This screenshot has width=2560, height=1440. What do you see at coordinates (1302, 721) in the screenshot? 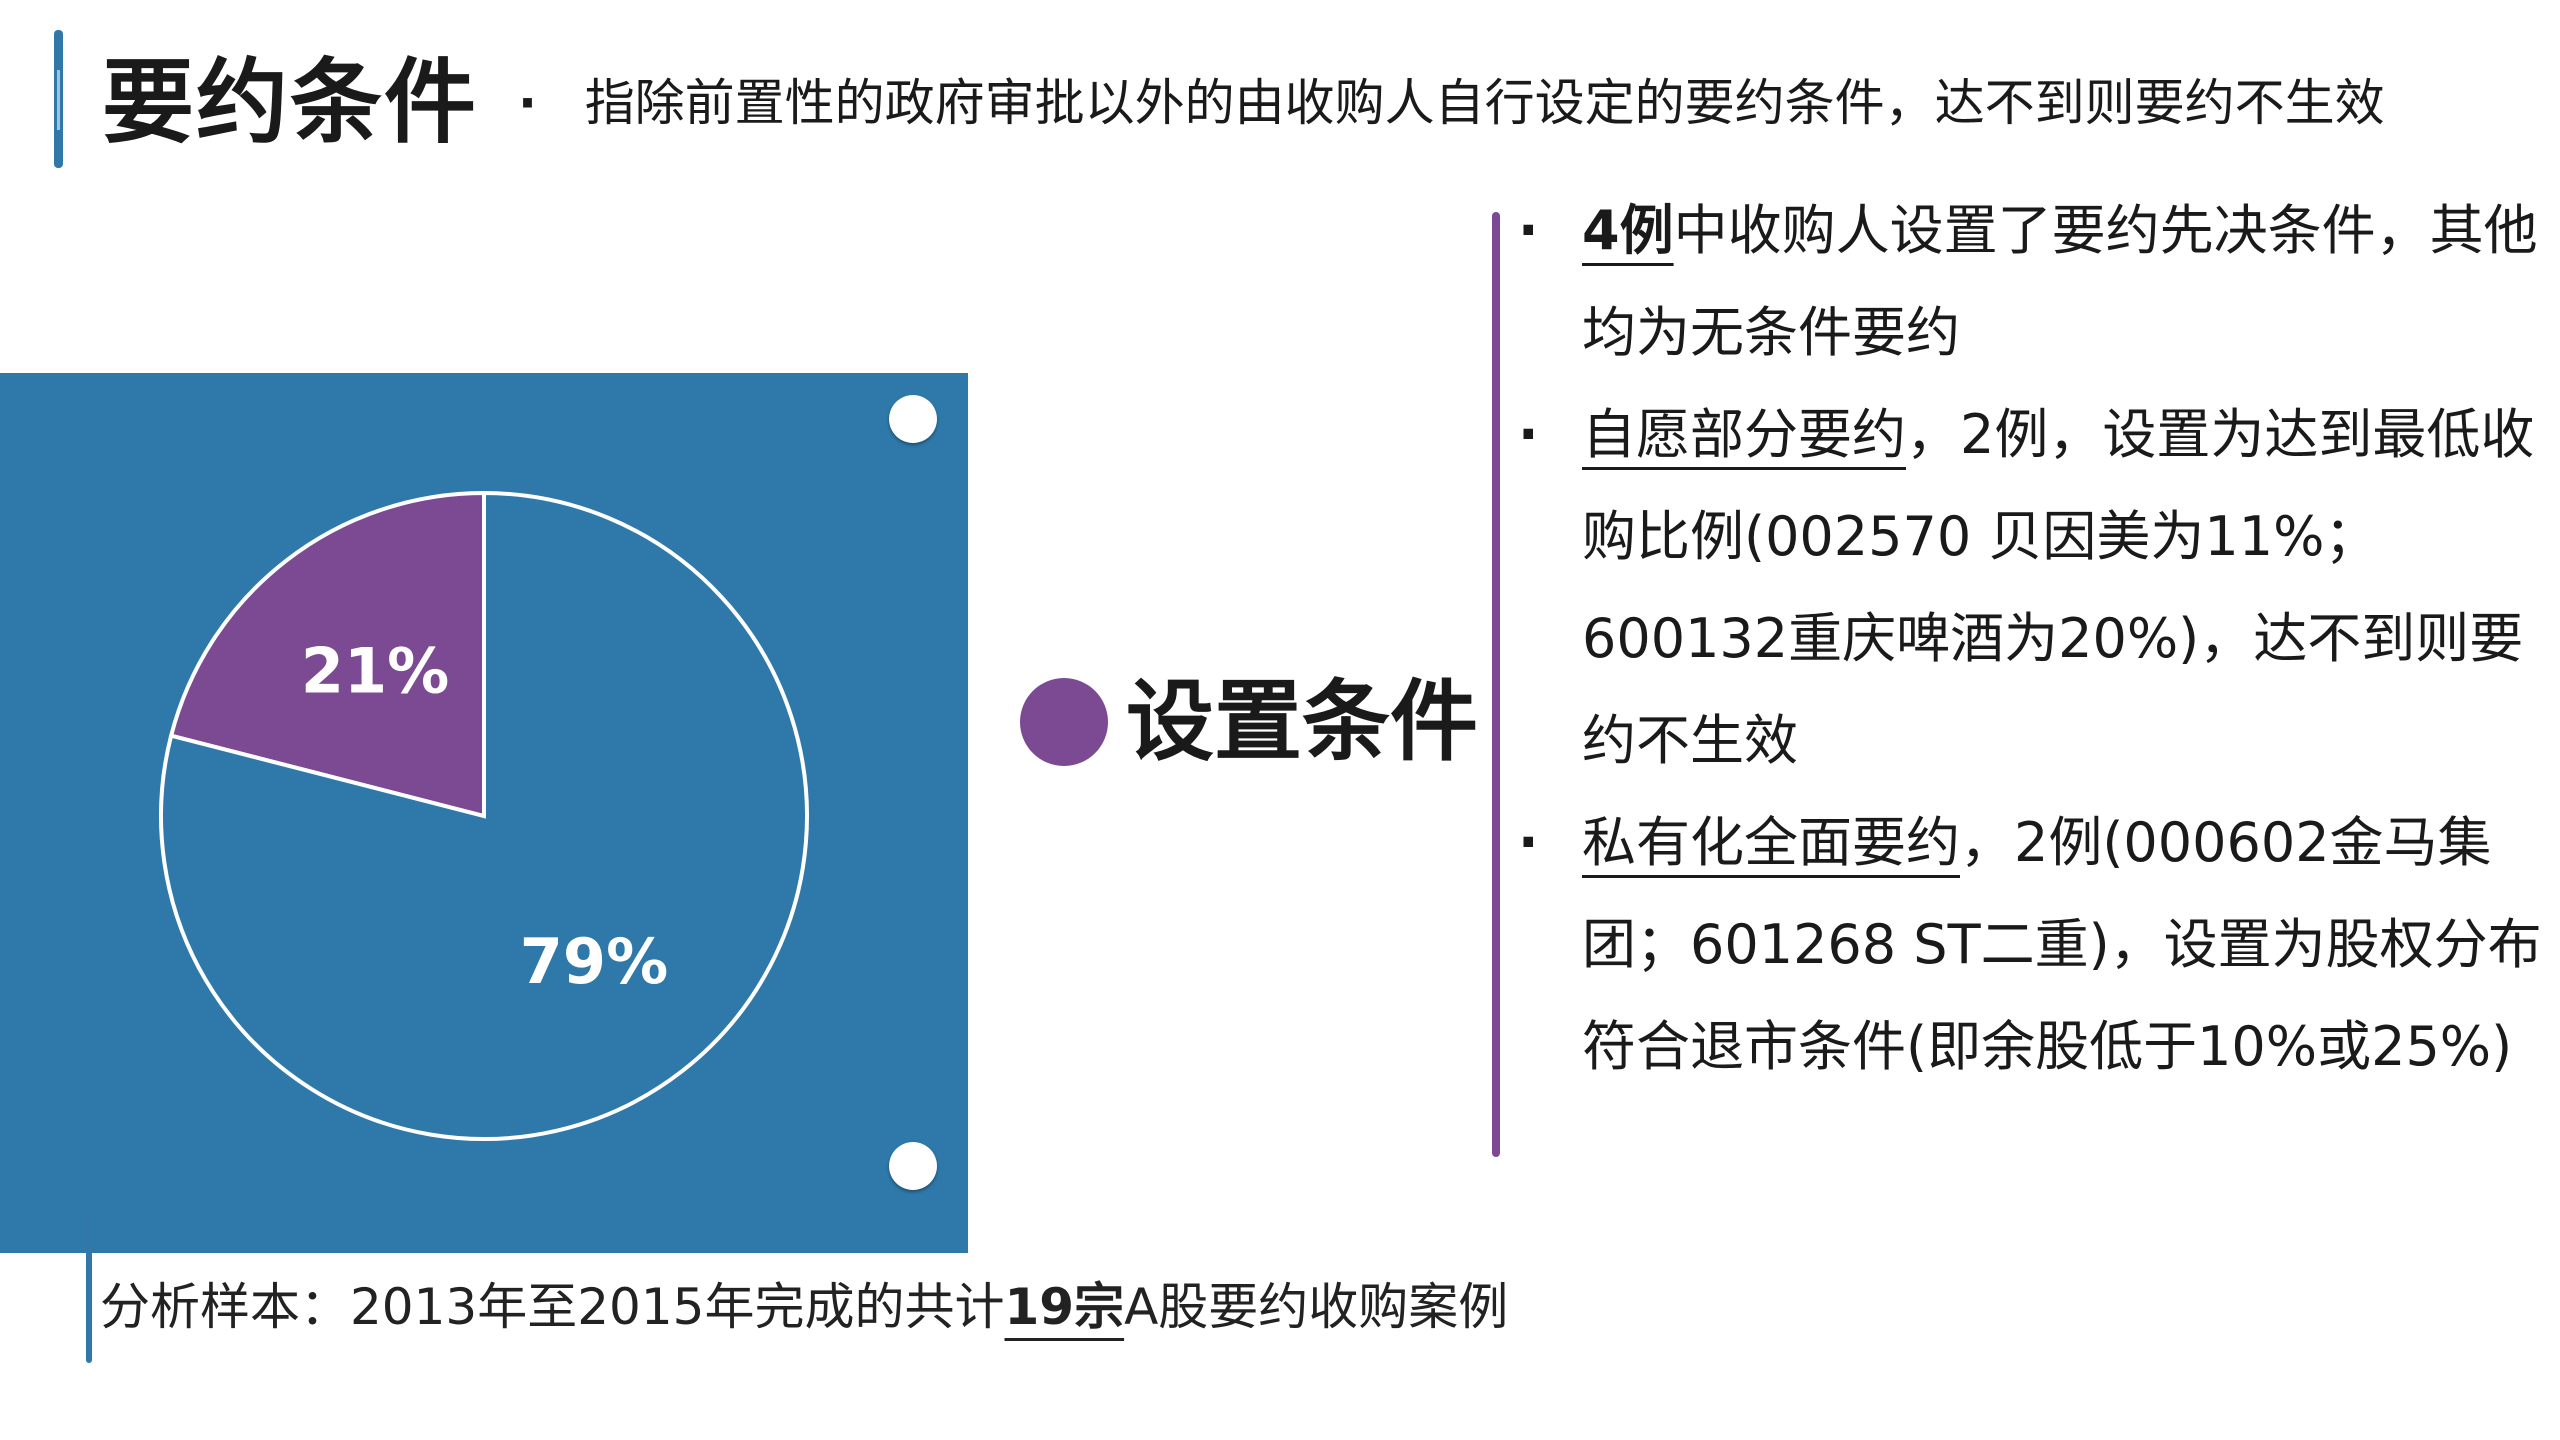
I see `center-label: 设置条件` at bounding box center [1302, 721].